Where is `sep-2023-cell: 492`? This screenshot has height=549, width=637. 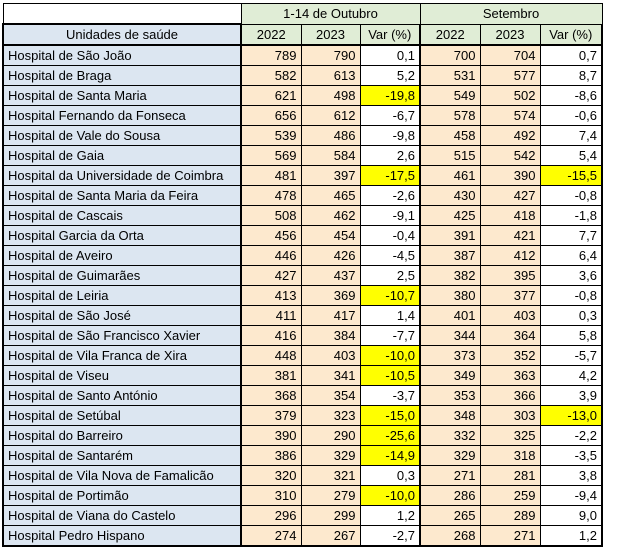 sep-2023-cell: 492 is located at coordinates (510, 135).